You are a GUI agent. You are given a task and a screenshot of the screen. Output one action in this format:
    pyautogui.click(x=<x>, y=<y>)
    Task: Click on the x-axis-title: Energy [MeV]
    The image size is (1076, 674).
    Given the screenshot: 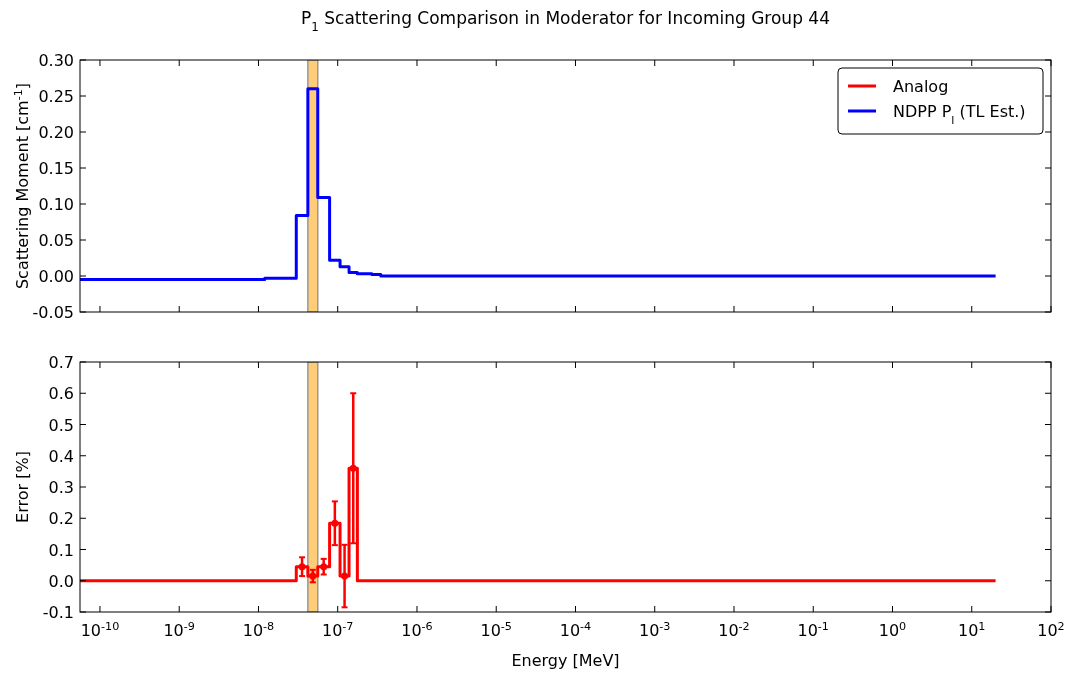 What is the action you would take?
    pyautogui.click(x=565, y=660)
    